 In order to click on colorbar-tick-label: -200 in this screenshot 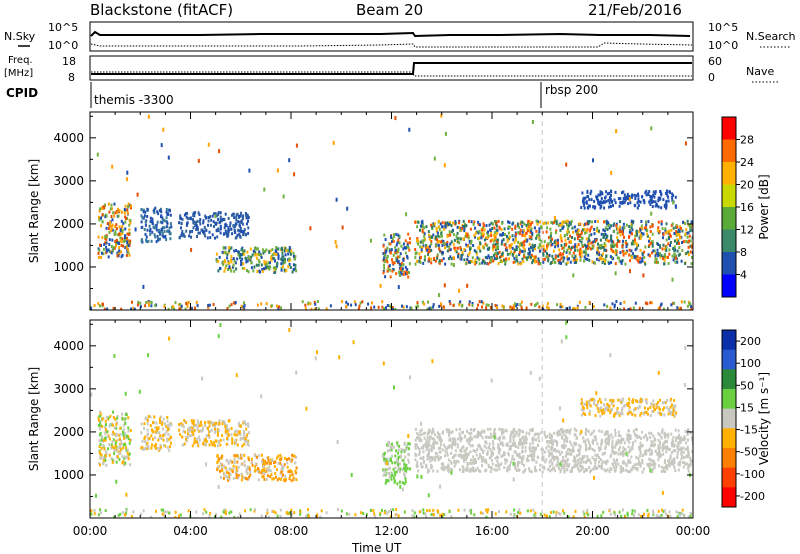, I will do `click(752, 496)`.